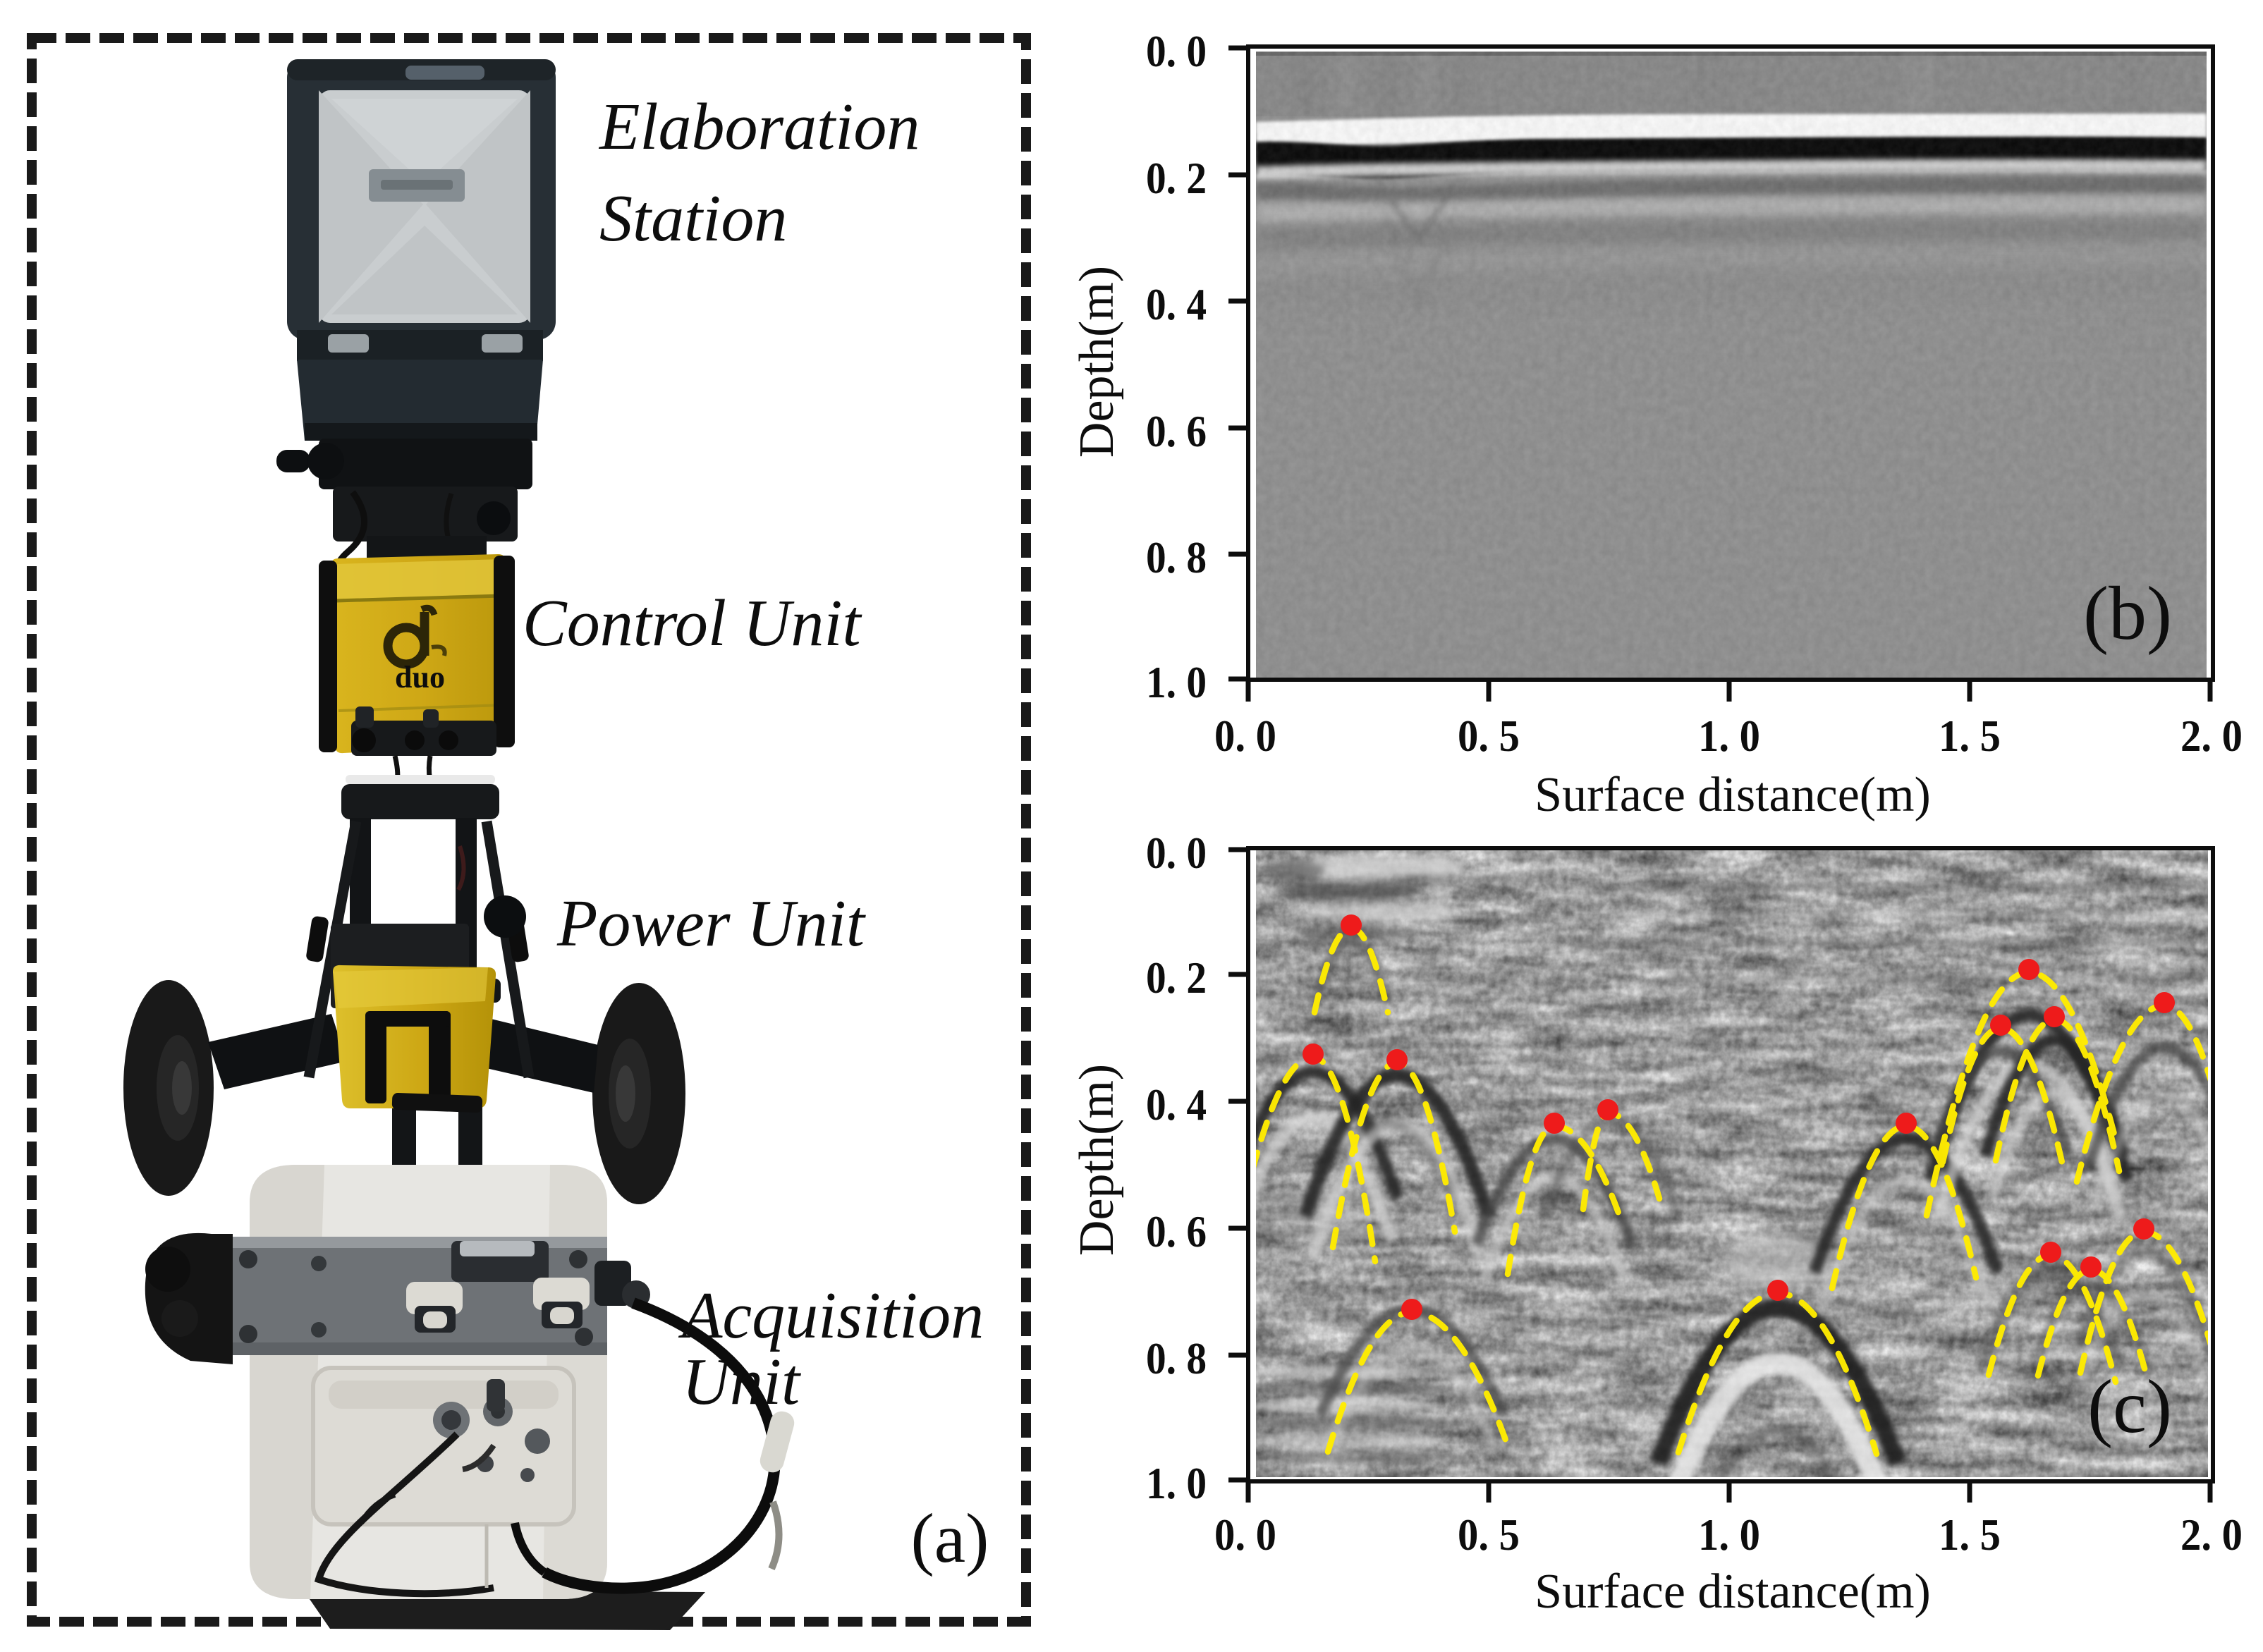  I want to click on svg-text: duo, so click(420, 678).